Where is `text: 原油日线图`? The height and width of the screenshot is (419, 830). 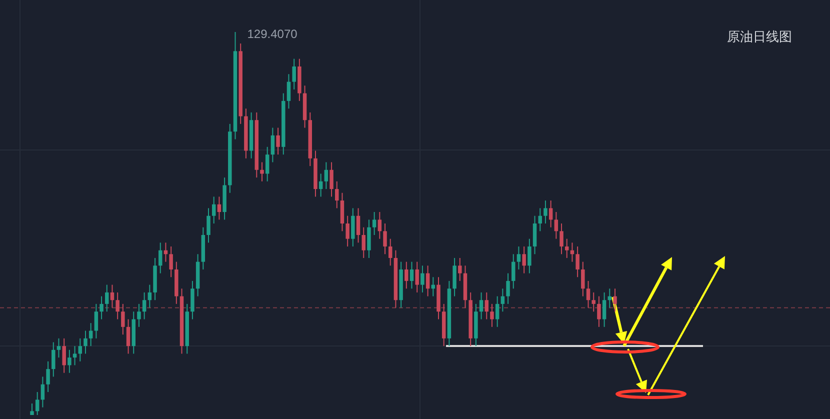 text: 原油日线图 is located at coordinates (759, 37).